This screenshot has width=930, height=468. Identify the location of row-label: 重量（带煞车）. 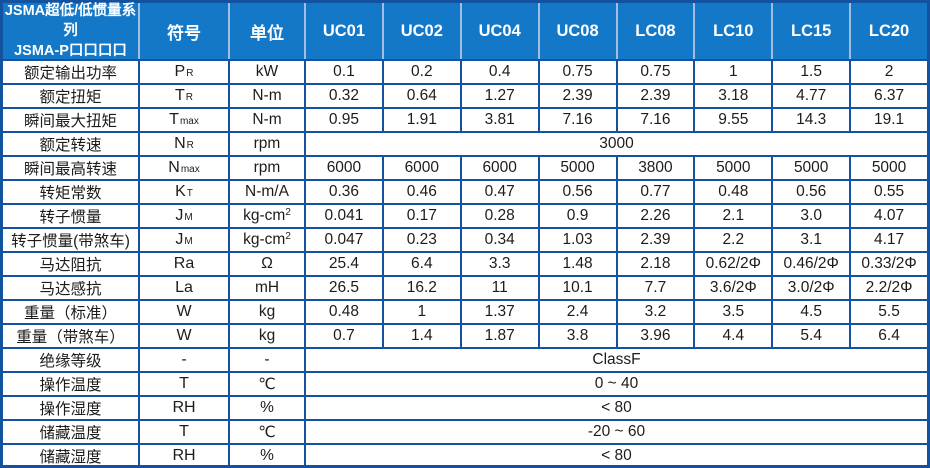
(70, 337).